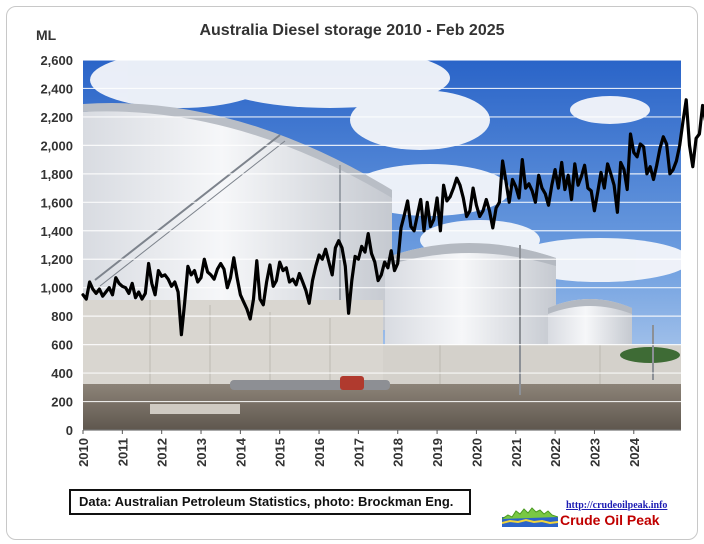  Describe the element at coordinates (398, 452) in the screenshot. I see `x-tick-label: 2018` at that location.